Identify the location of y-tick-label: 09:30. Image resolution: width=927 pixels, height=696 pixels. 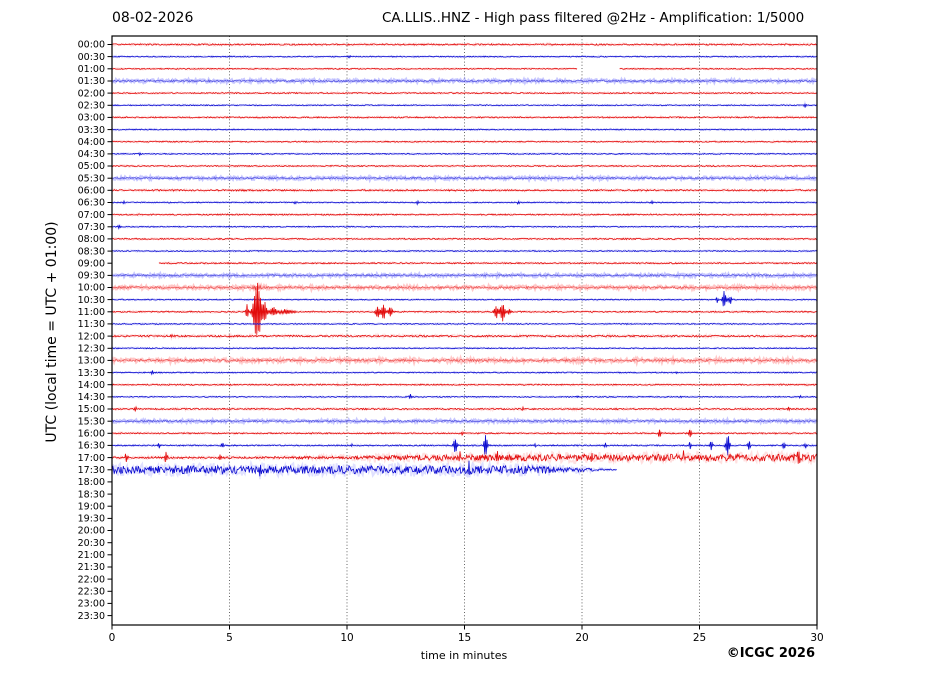
(91, 276).